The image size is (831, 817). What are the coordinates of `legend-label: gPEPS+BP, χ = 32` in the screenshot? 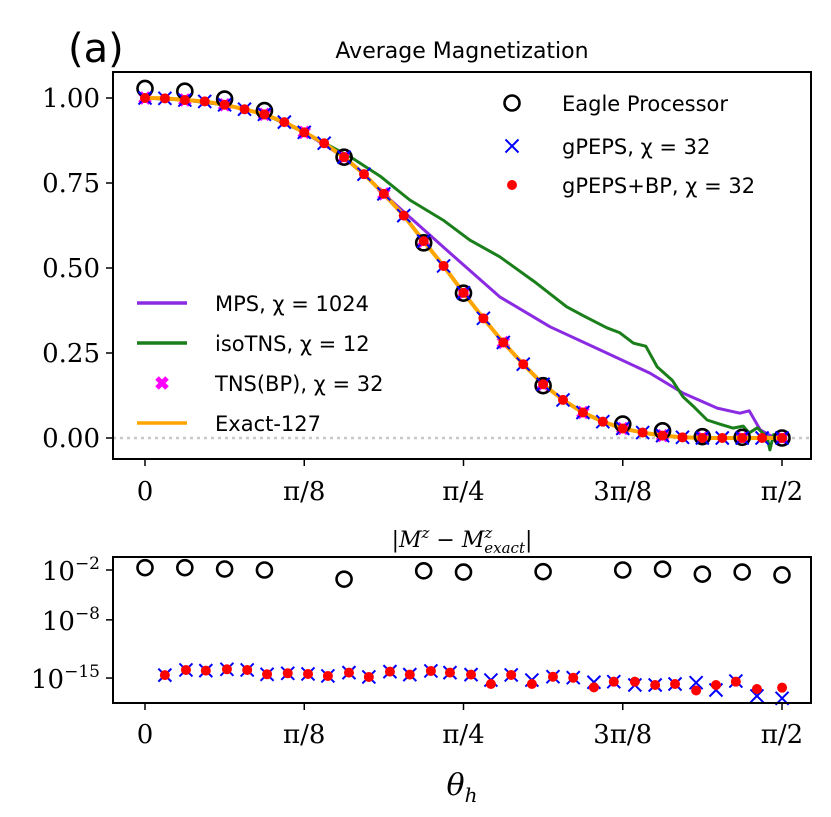 It's located at (658, 186).